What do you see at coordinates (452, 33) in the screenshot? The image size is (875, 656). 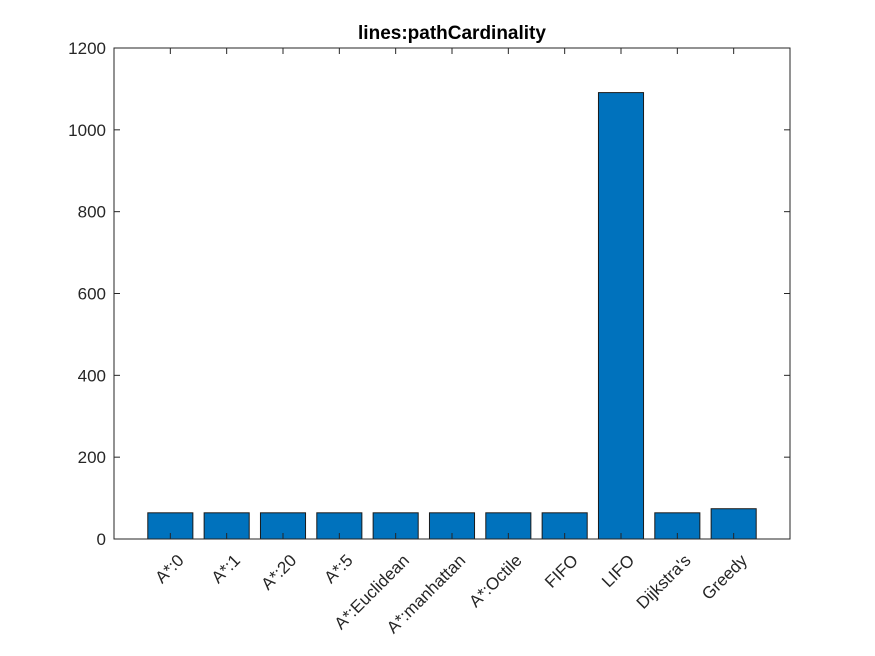 I see `chart-title: lines:pathCardinality` at bounding box center [452, 33].